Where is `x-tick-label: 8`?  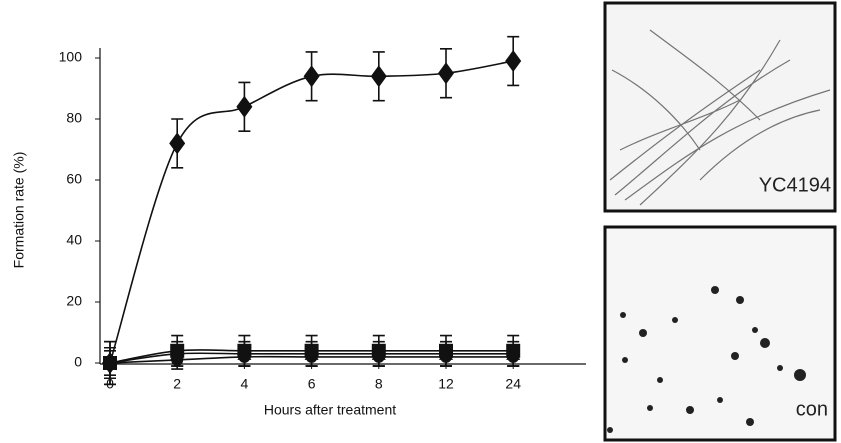
x-tick-label: 8 is located at coordinates (379, 384).